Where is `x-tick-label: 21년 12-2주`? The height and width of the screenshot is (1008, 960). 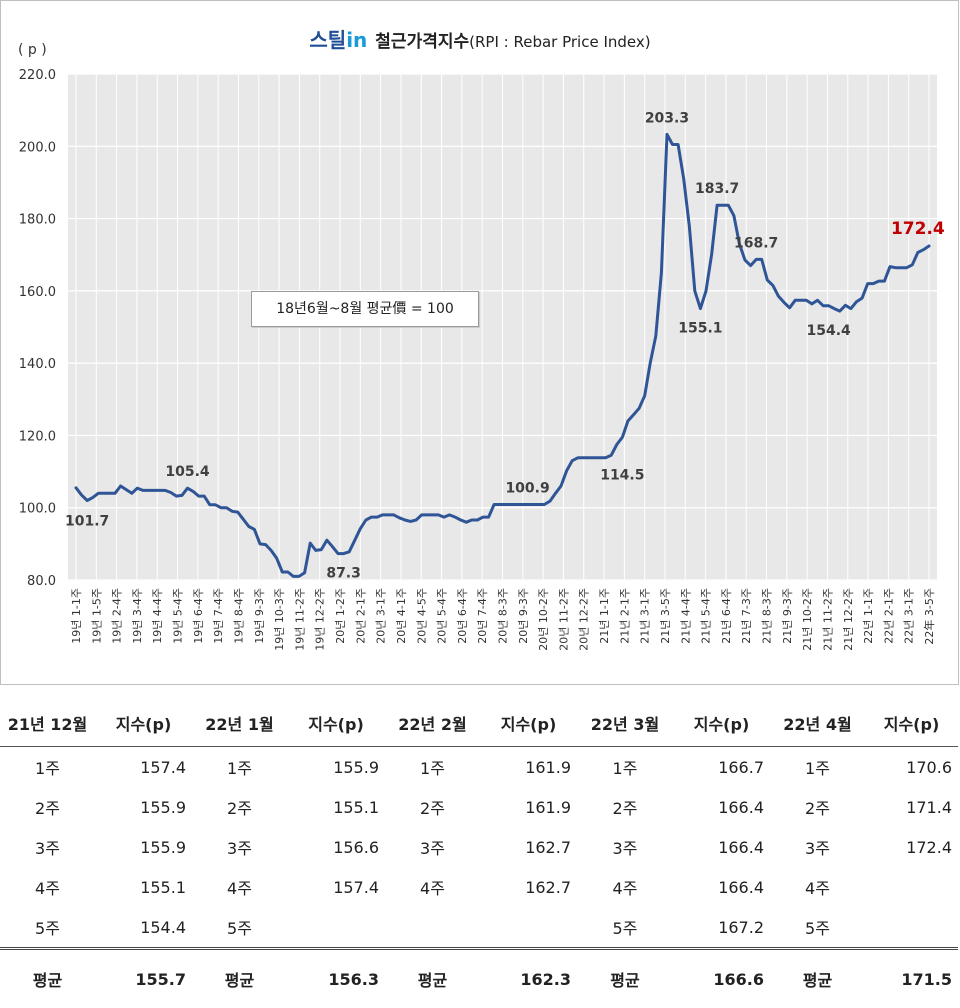
x-tick-label: 21년 12-2주 is located at coordinates (848, 619).